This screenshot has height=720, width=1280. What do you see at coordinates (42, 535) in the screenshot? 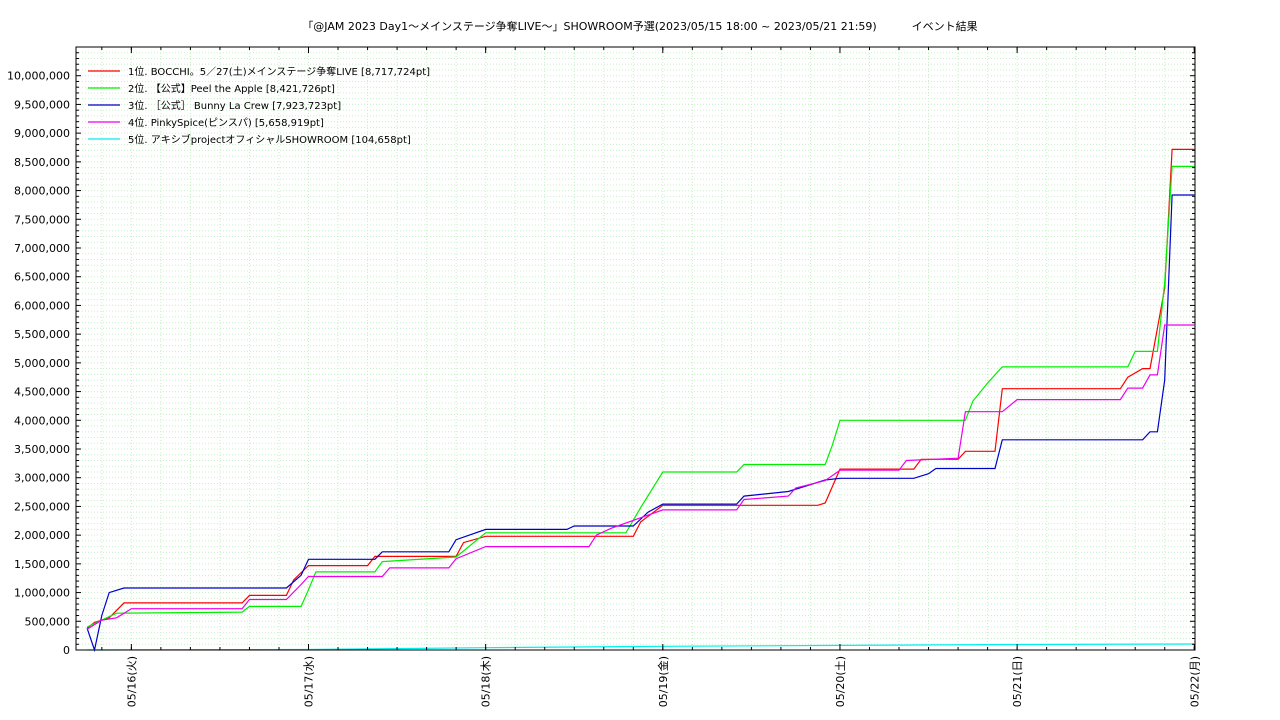
I see `y-tick-label: 2,000,000` at bounding box center [42, 535].